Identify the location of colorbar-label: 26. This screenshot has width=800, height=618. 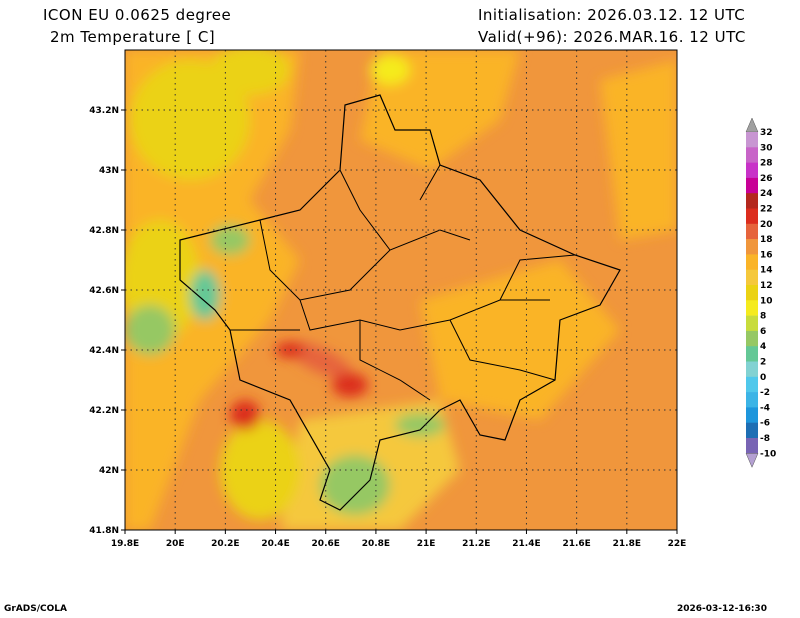
(766, 179).